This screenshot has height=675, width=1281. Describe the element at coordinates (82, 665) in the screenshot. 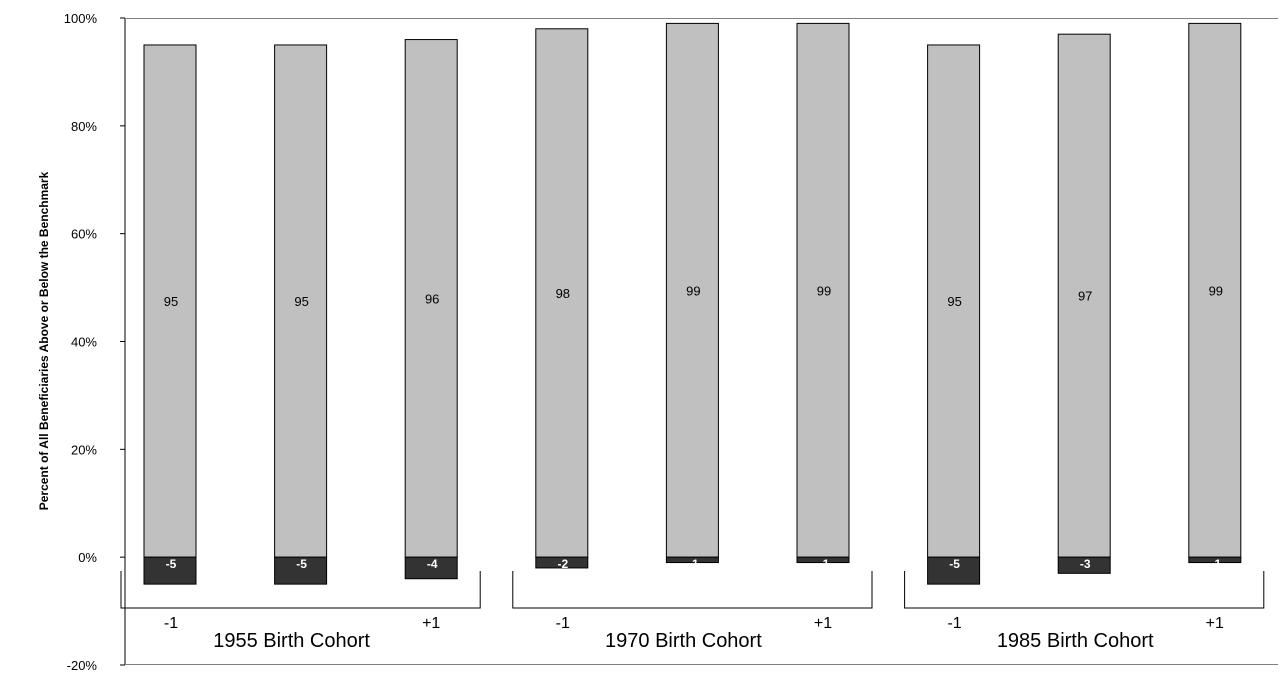

I see `y-tick-label: -20%` at that location.